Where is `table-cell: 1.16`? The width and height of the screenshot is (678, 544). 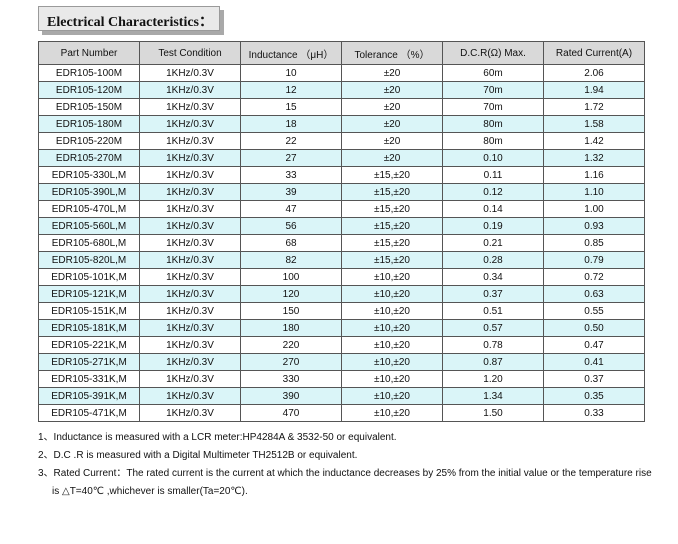 table-cell: 1.16 is located at coordinates (594, 175).